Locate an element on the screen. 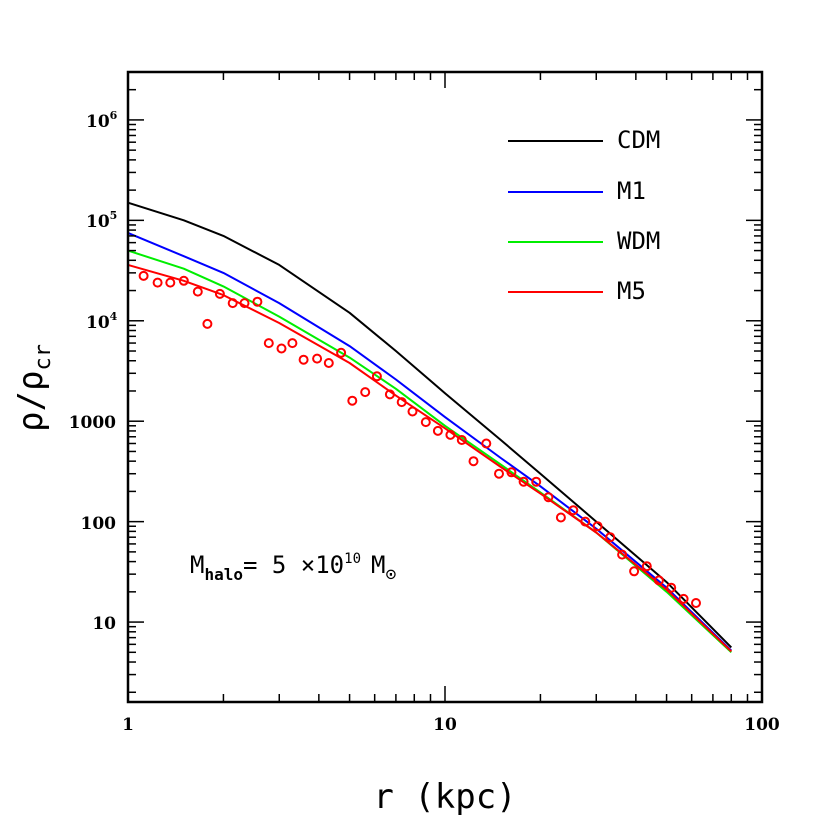  y-tick-label-1e6: 10⁶ is located at coordinates (102, 120).